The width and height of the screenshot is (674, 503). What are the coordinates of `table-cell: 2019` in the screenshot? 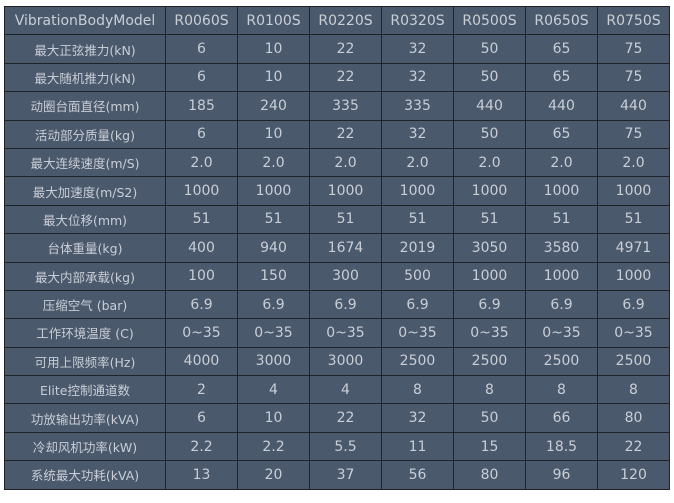 It's located at (417, 248).